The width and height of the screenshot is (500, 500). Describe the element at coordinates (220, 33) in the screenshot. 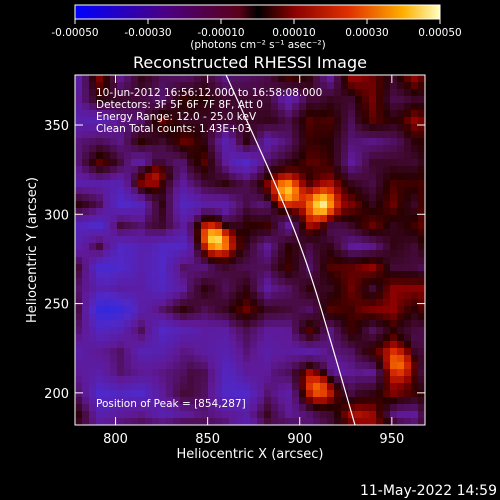

I see `colorbar-tick-label: -0.00010` at that location.